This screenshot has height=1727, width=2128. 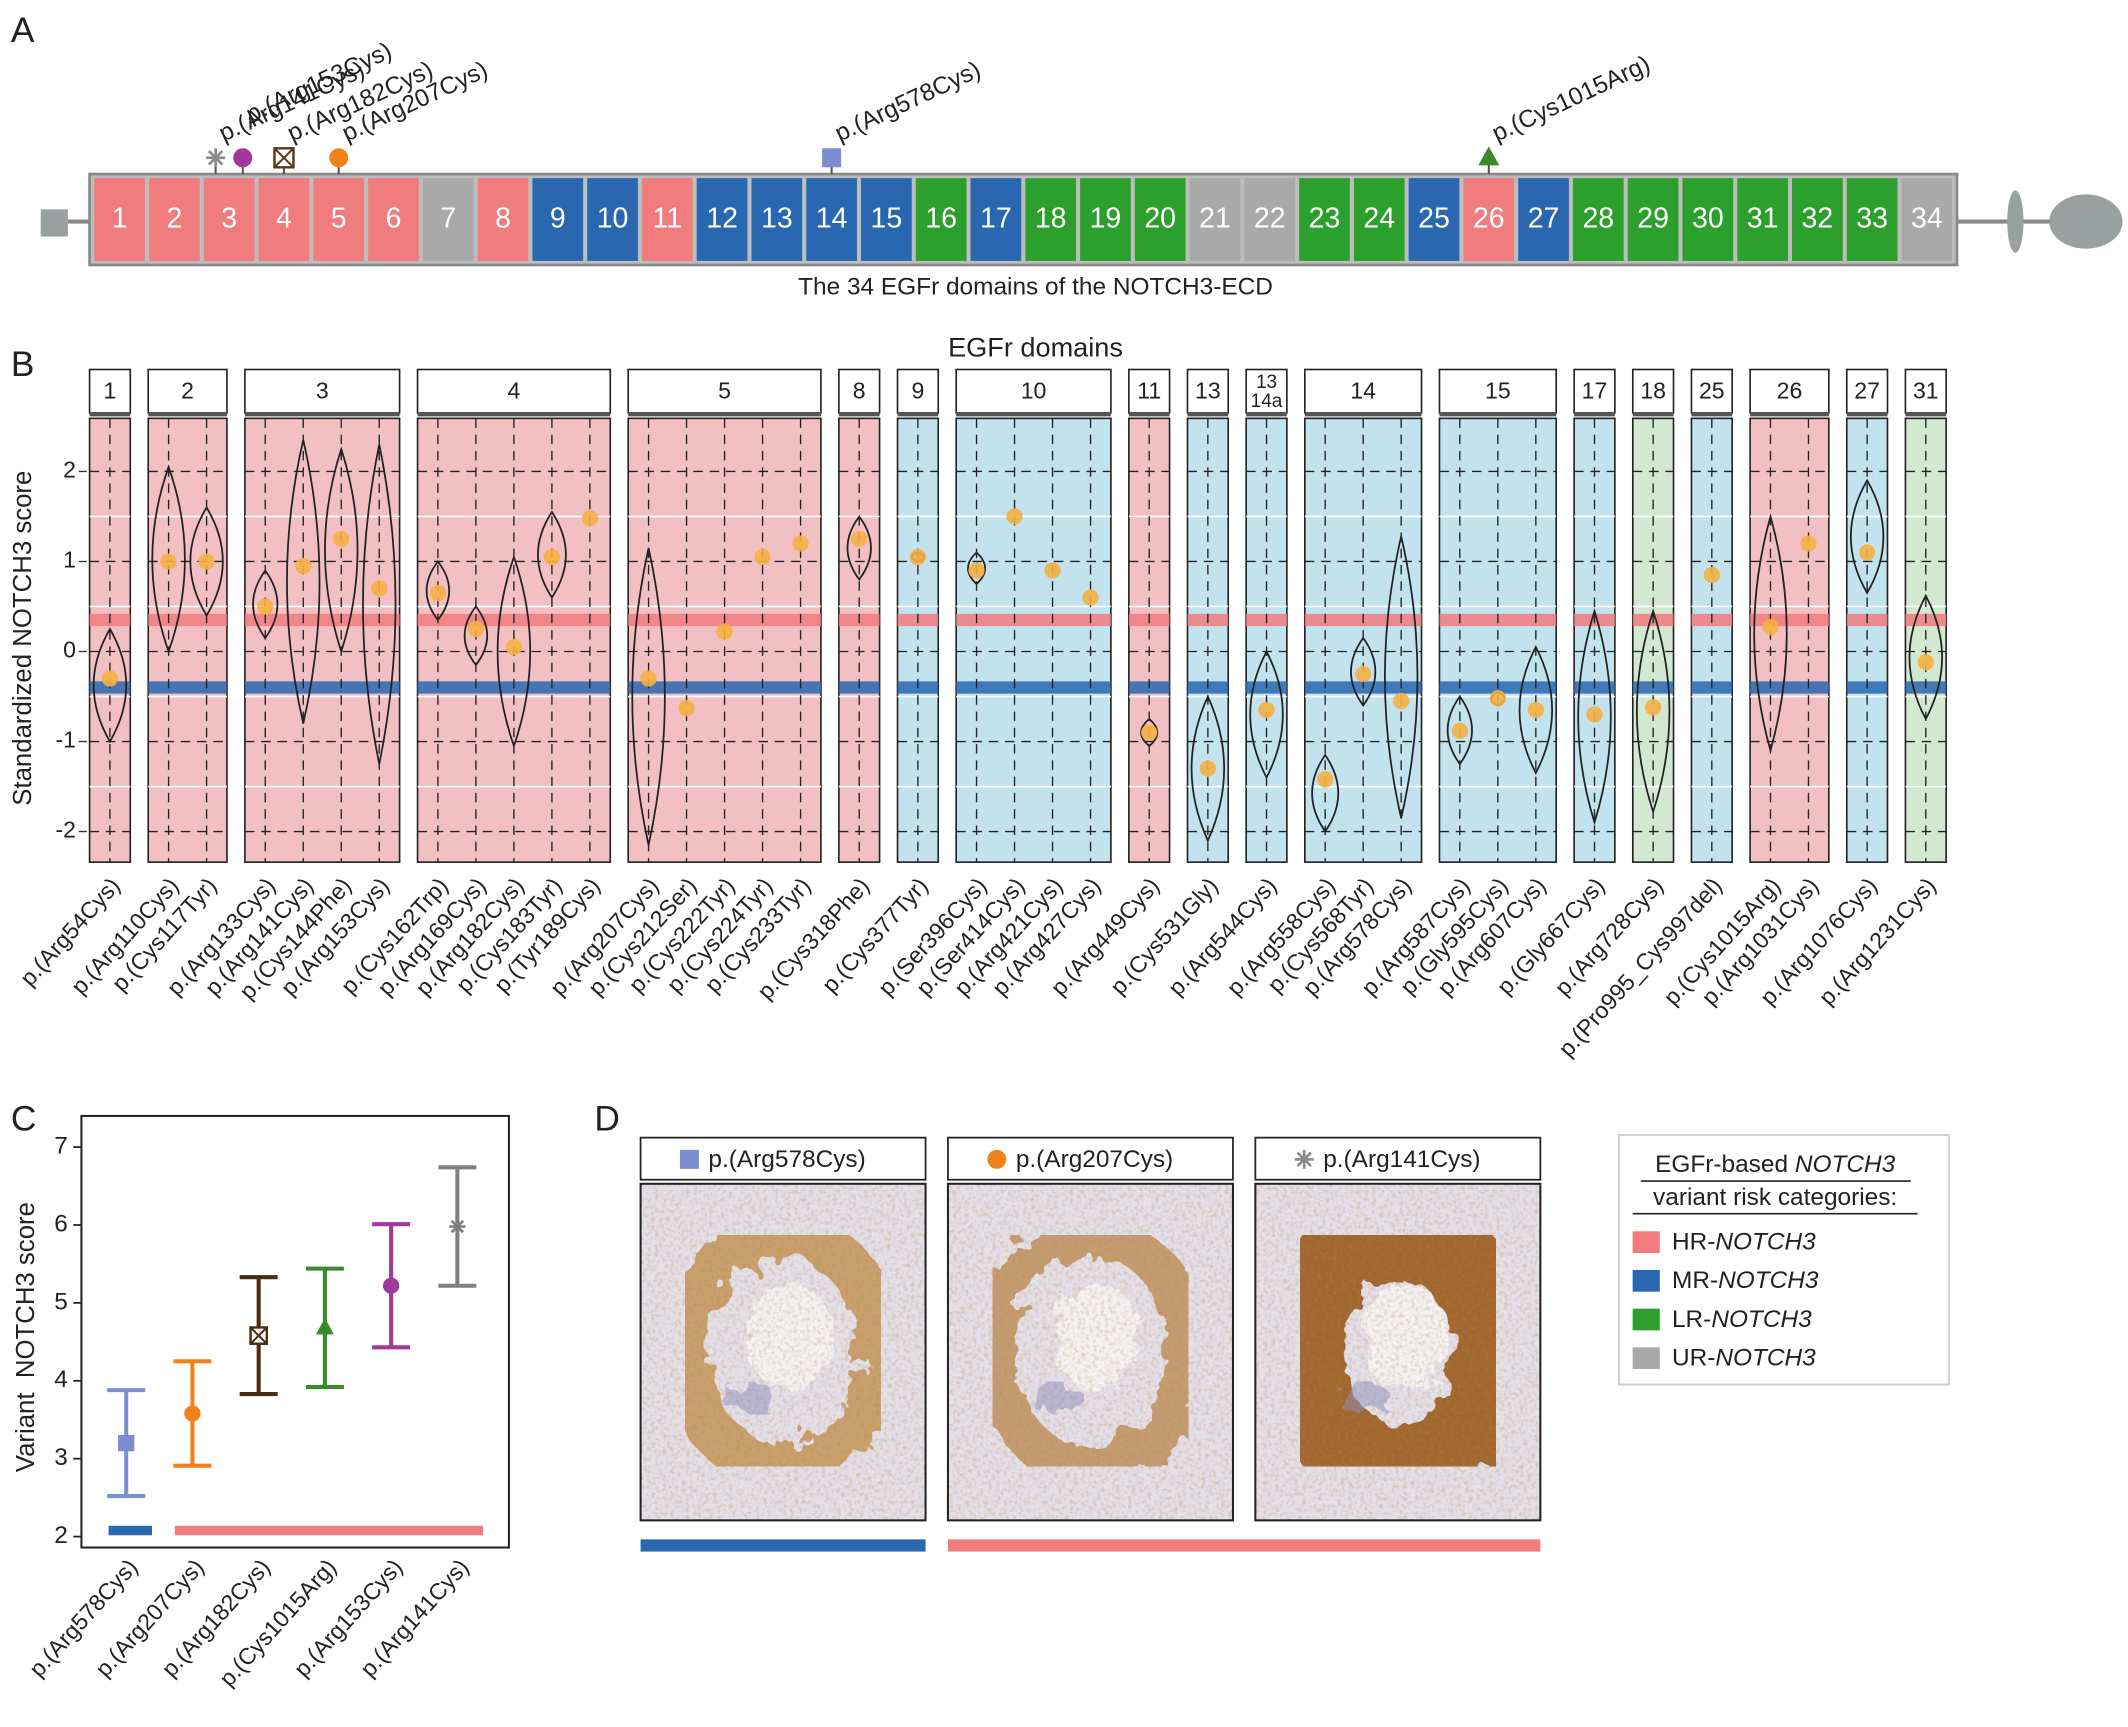 I want to click on legend-label: LR-NOTCH3, so click(x=1742, y=1319).